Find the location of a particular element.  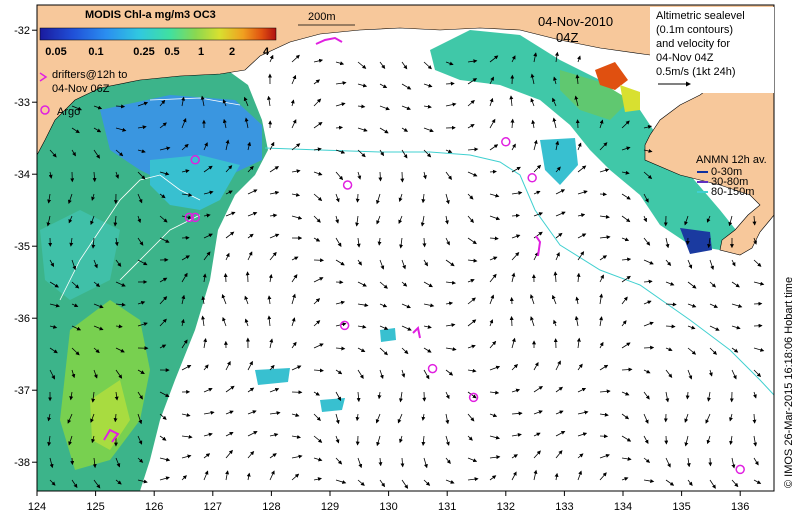

y-tick-label: -34 is located at coordinates (22, 175).